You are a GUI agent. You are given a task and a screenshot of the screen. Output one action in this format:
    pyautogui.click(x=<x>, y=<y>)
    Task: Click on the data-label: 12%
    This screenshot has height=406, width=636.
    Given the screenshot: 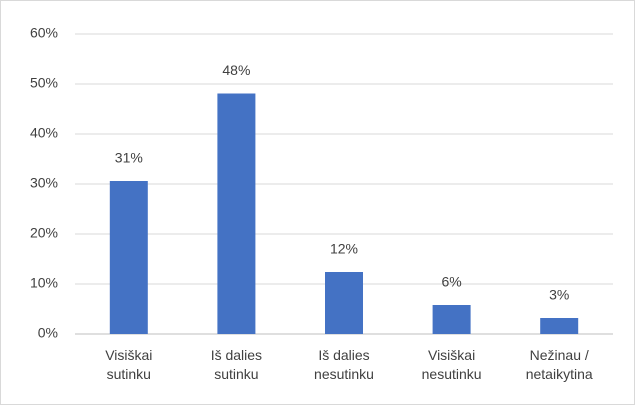 What is the action you would take?
    pyautogui.click(x=344, y=249)
    